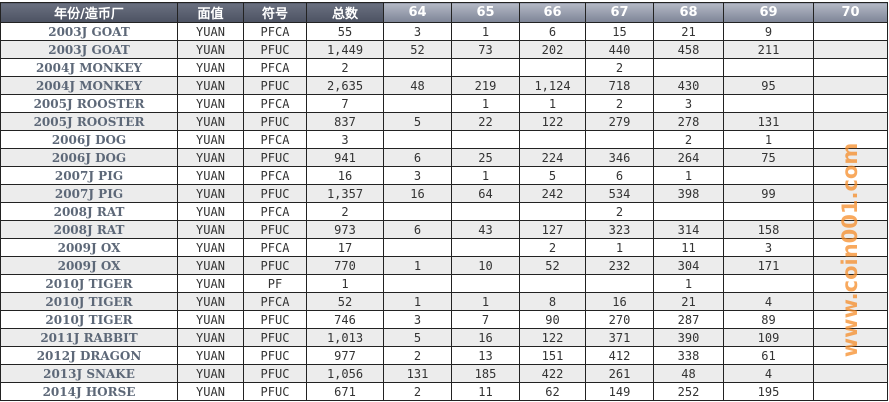 Image resolution: width=889 pixels, height=402 pixels. Describe the element at coordinates (345, 12) in the screenshot. I see `column-header: 总数` at that location.